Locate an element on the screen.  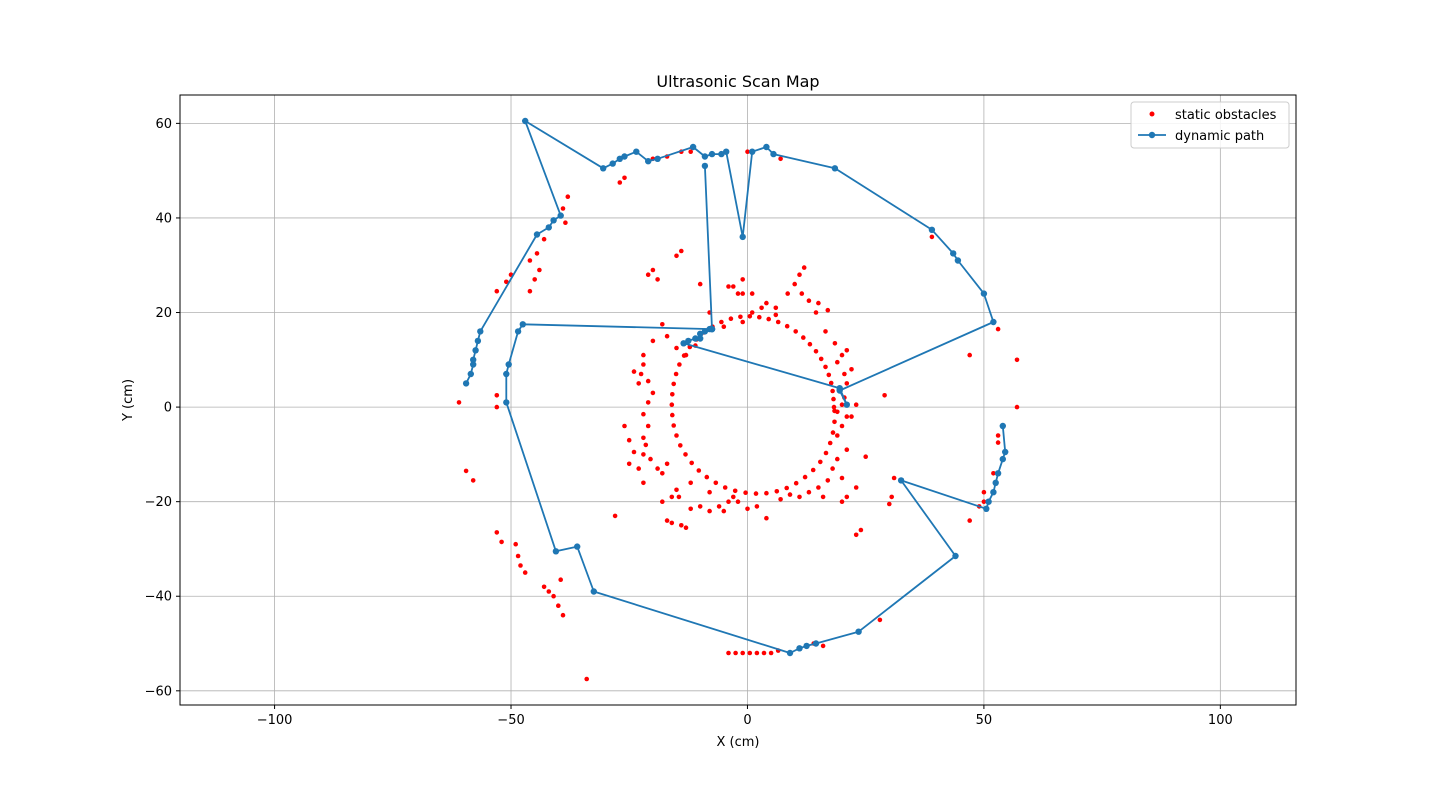
x-axis-label: X (cm) is located at coordinates (738, 742).